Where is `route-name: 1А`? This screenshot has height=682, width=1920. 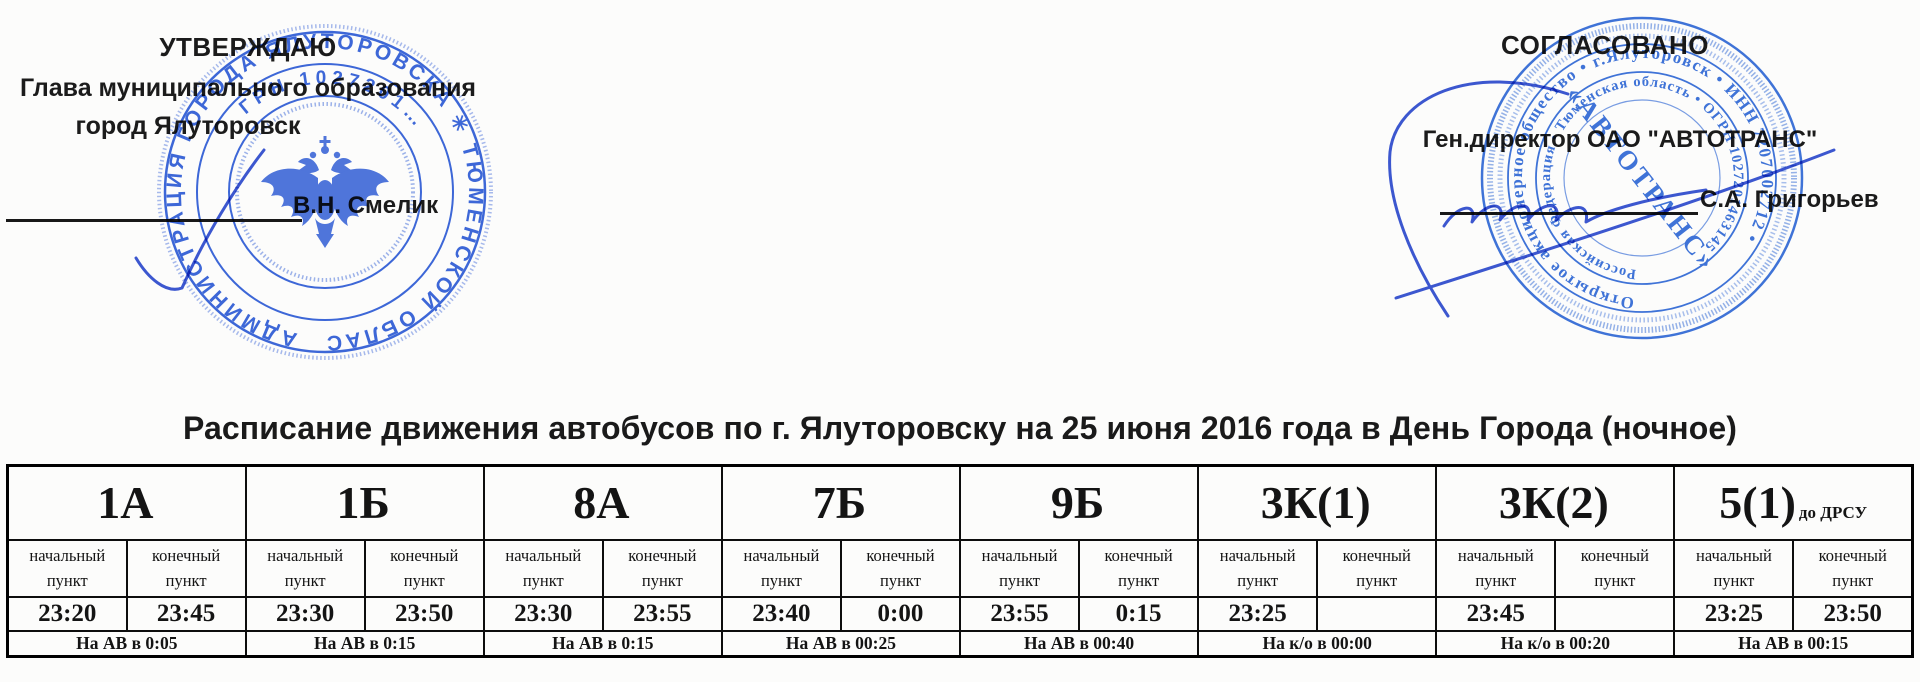
route-name: 1А is located at coordinates (125, 502).